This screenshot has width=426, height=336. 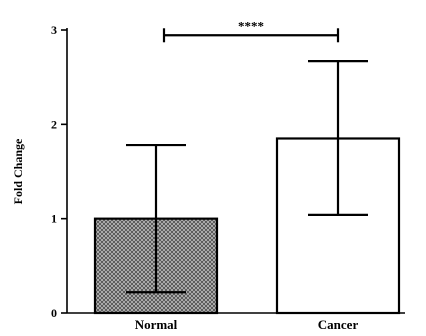 I want to click on x-axis: Normal Cancer, so click(x=236, y=322).